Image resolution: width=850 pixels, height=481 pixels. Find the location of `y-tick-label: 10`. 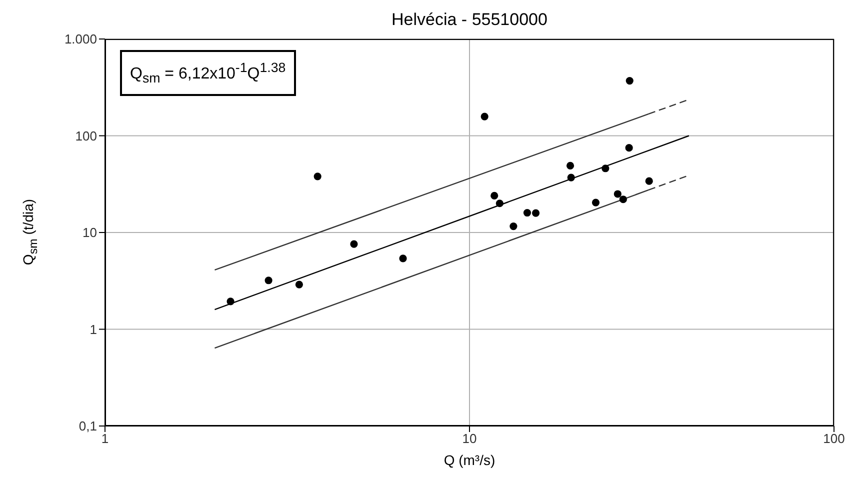

y-tick-label: 10 is located at coordinates (89, 232).